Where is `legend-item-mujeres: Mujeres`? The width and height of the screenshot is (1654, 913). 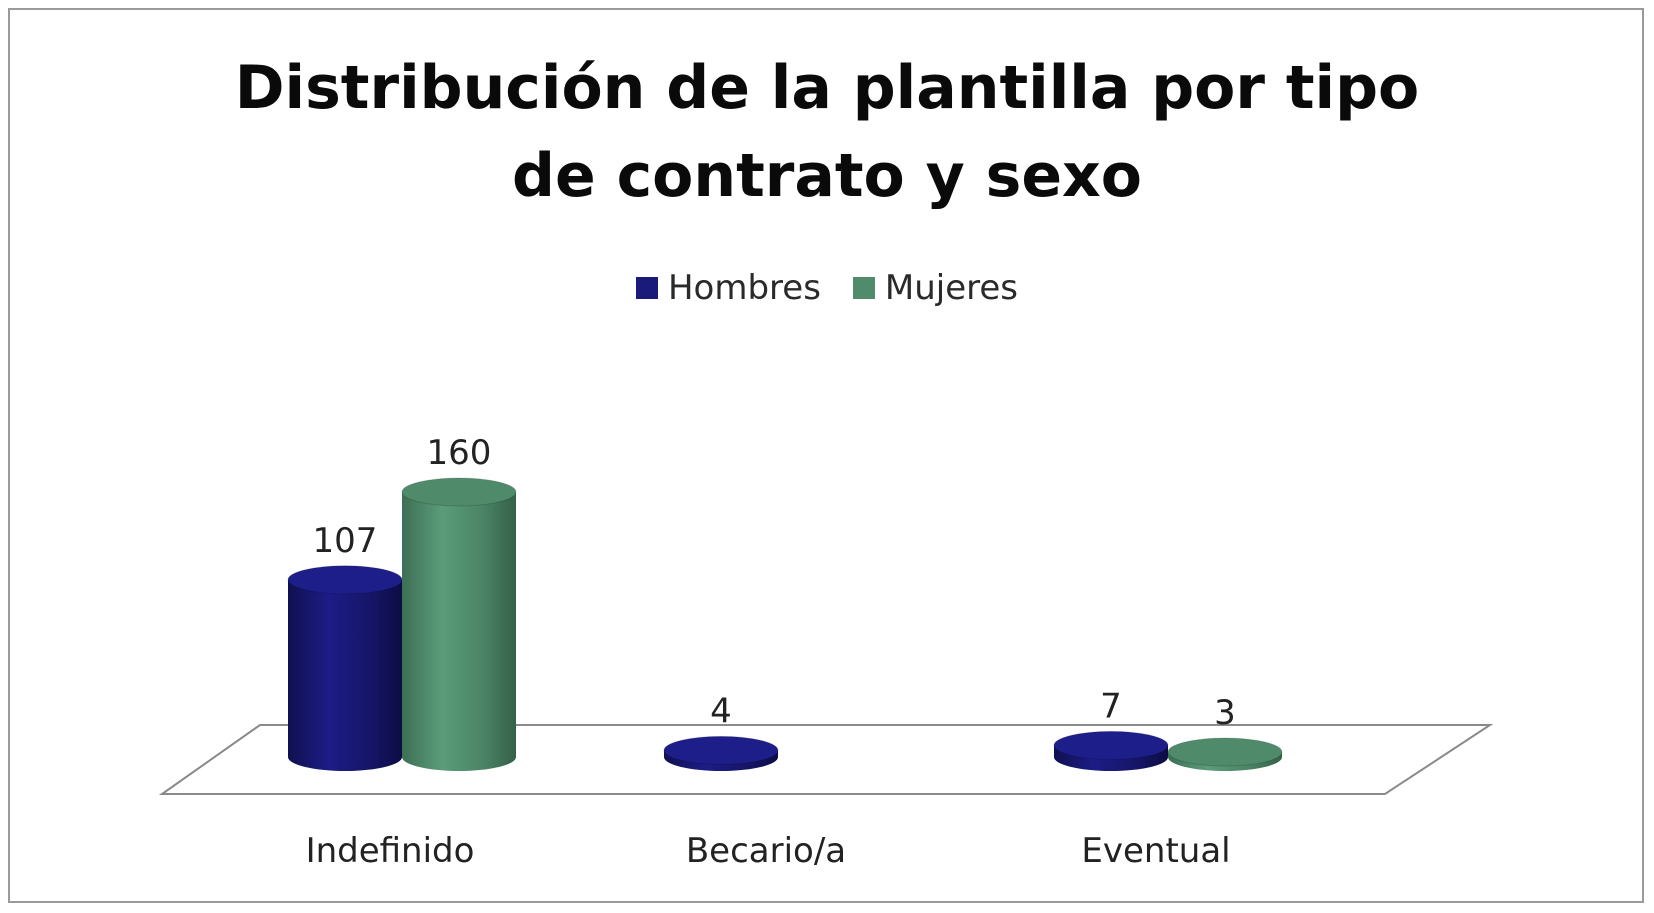 legend-item-mujeres: Mujeres is located at coordinates (935, 288).